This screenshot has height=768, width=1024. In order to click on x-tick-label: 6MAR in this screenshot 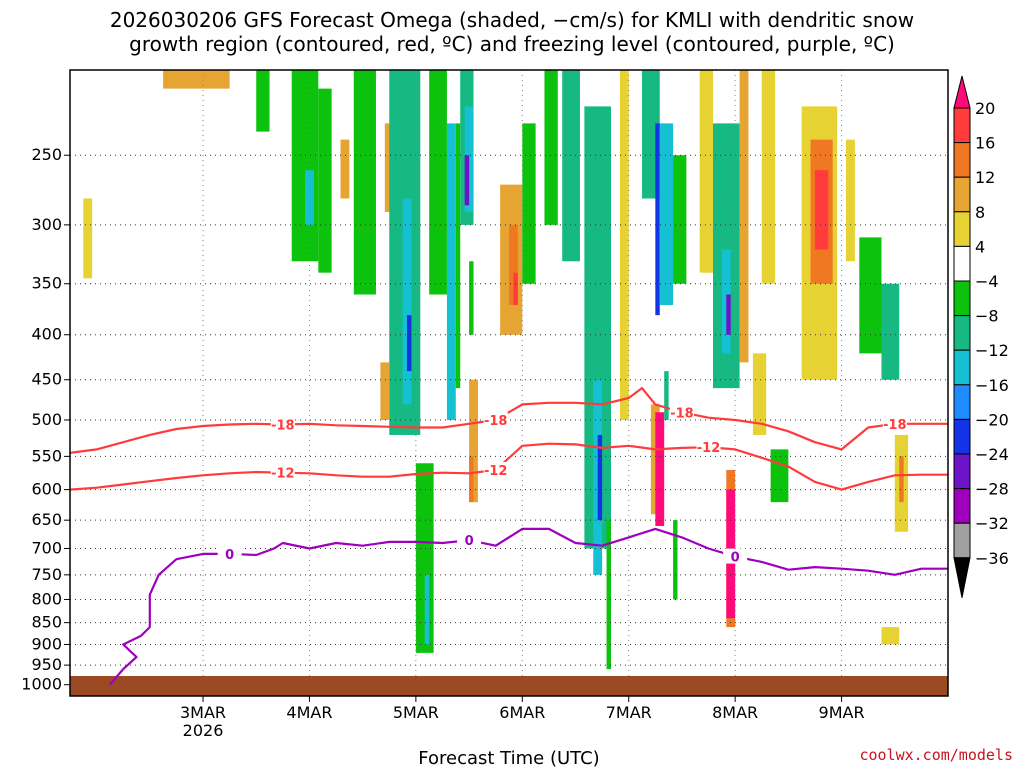, I will do `click(522, 712)`.